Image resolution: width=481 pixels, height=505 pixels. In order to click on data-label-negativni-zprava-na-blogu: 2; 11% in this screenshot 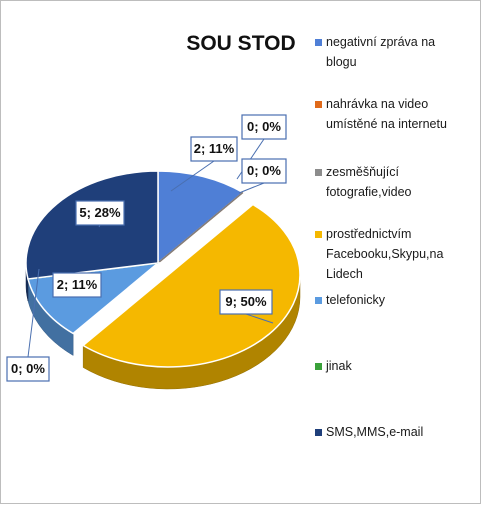, I will do `click(204, 164)`.